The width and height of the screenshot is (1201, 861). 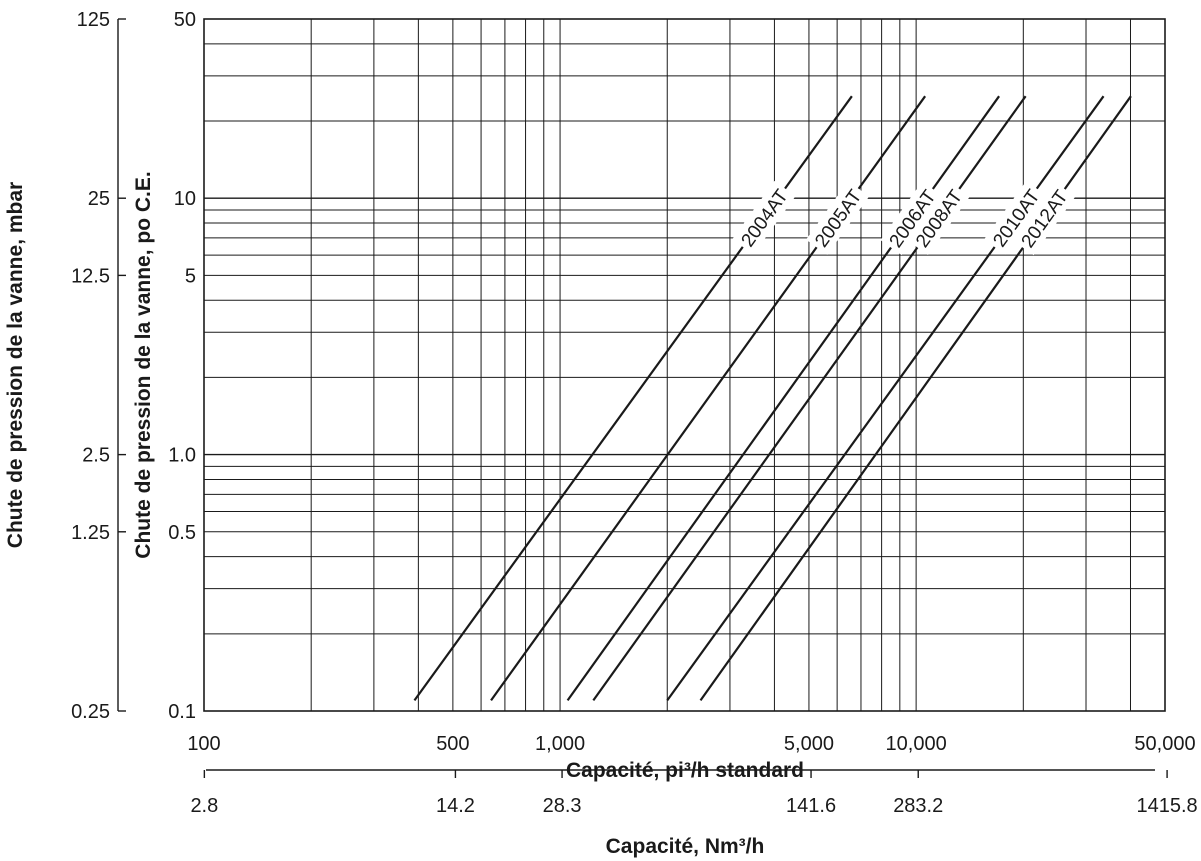 What do you see at coordinates (204, 806) in the screenshot?
I see `nm3-tick-label: 2.8` at bounding box center [204, 806].